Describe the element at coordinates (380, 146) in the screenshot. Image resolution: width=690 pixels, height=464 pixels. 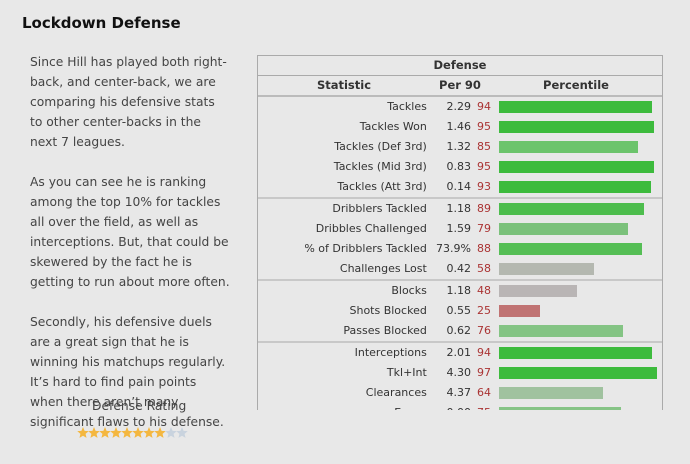
I see `stat-name: Tackles (Def 3rd)` at that location.